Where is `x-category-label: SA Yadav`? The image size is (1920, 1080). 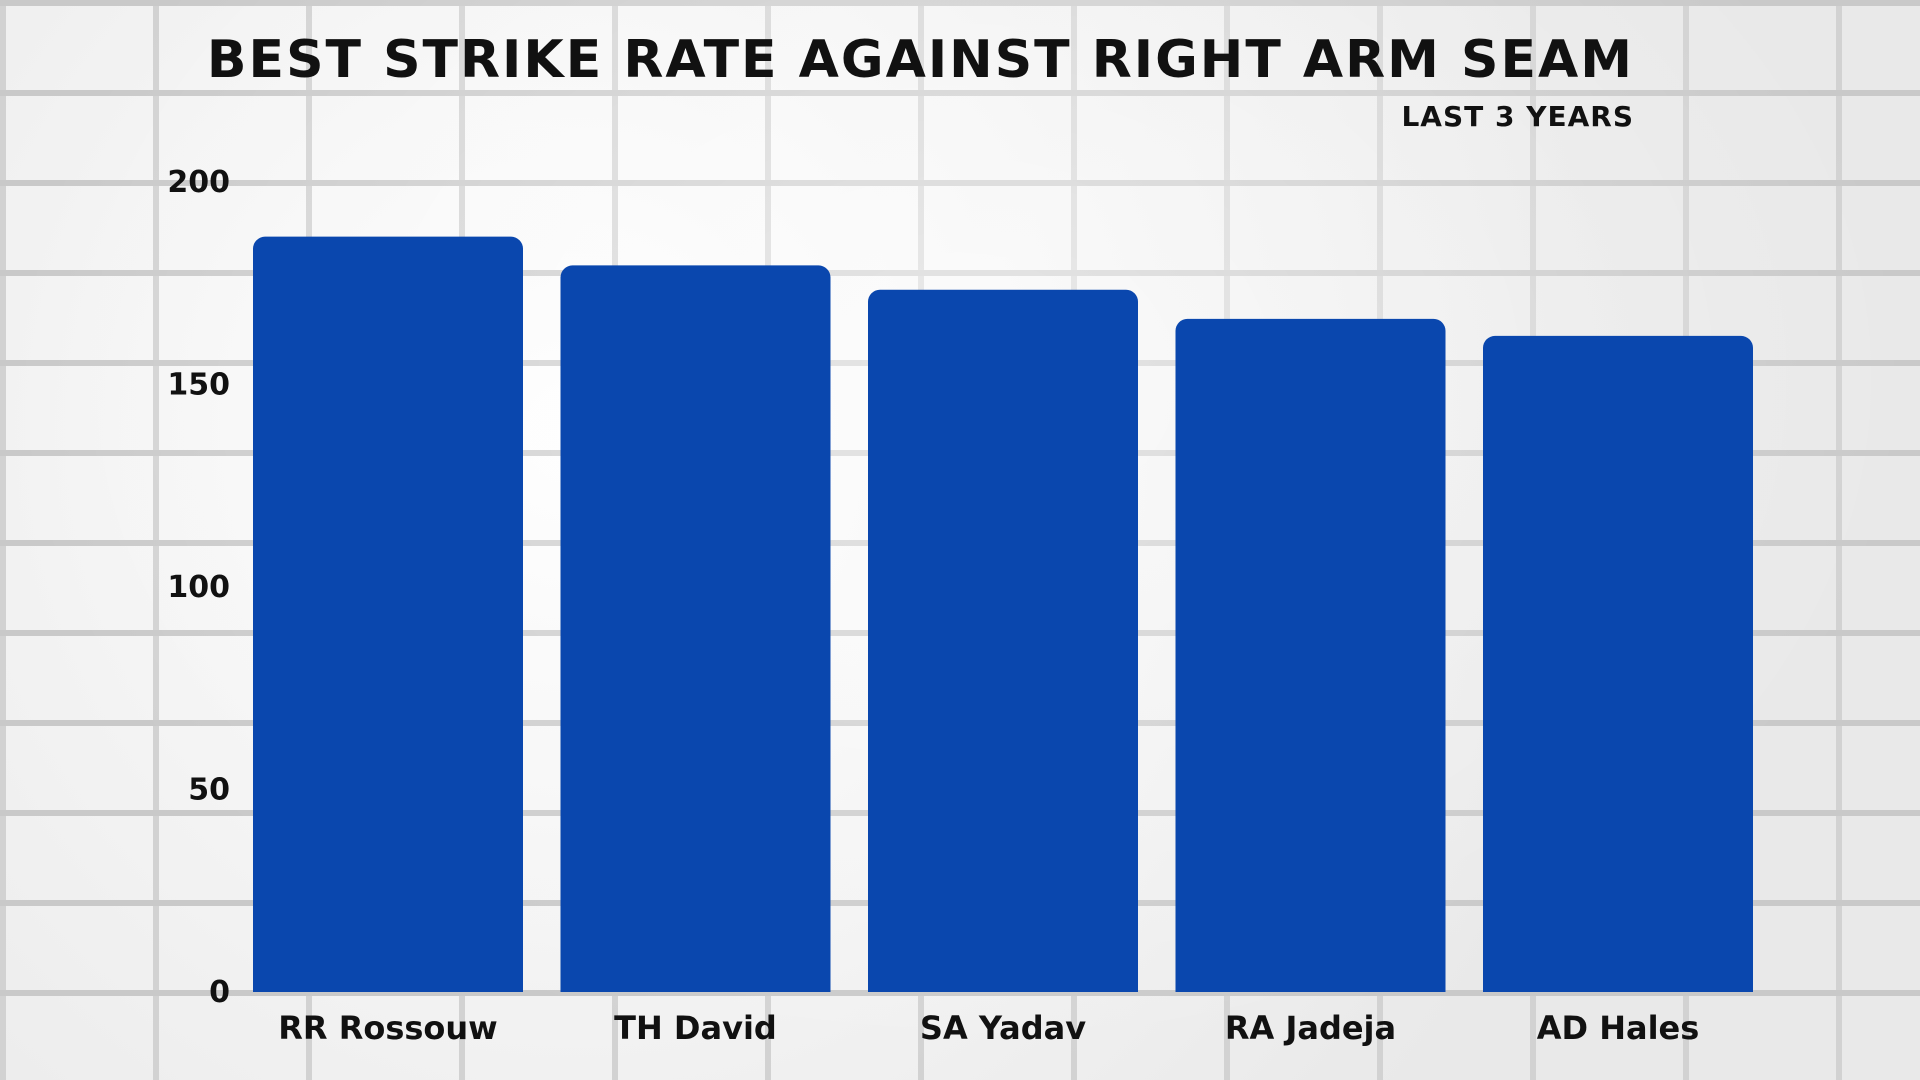
x-category-label: SA Yadav is located at coordinates (1003, 1028).